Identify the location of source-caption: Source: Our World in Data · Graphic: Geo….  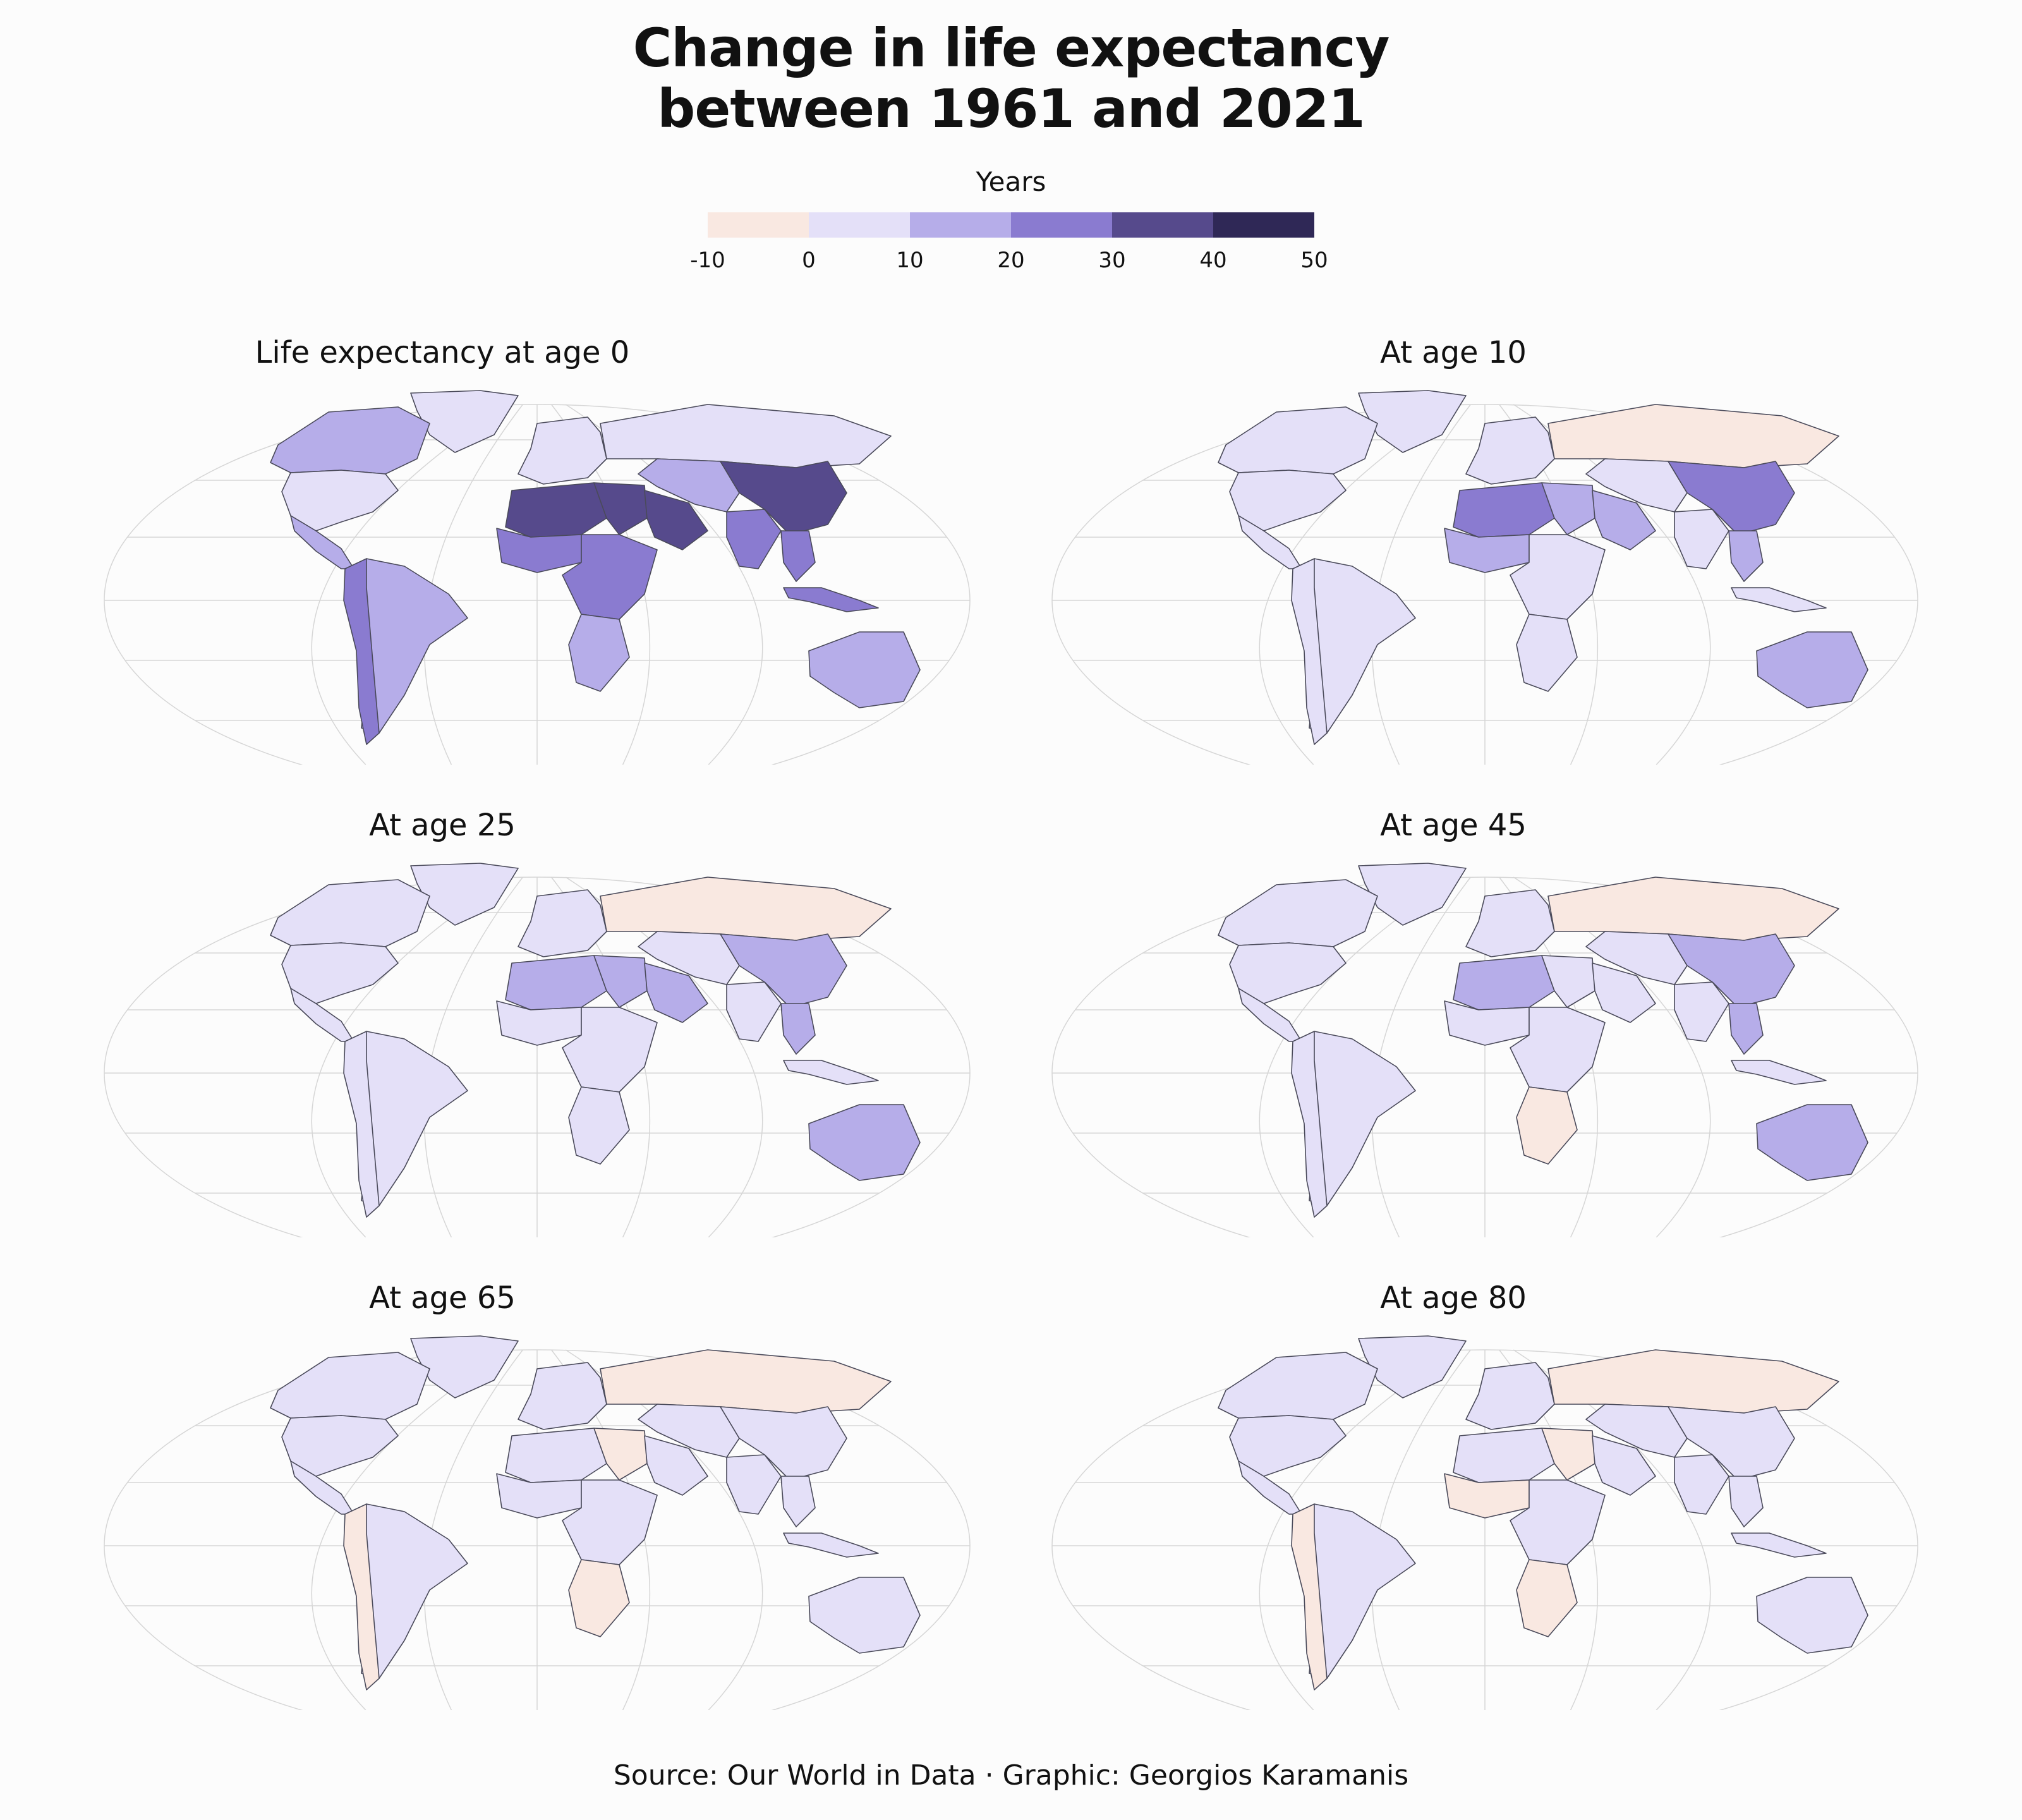
(1011, 1775).